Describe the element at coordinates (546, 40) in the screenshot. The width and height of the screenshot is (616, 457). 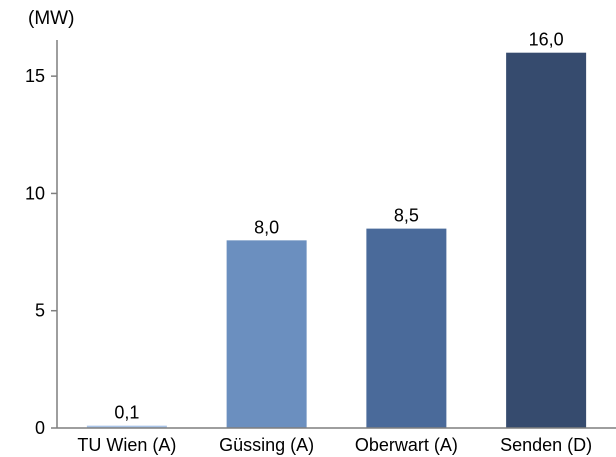
I see `data-label: 16,0` at that location.